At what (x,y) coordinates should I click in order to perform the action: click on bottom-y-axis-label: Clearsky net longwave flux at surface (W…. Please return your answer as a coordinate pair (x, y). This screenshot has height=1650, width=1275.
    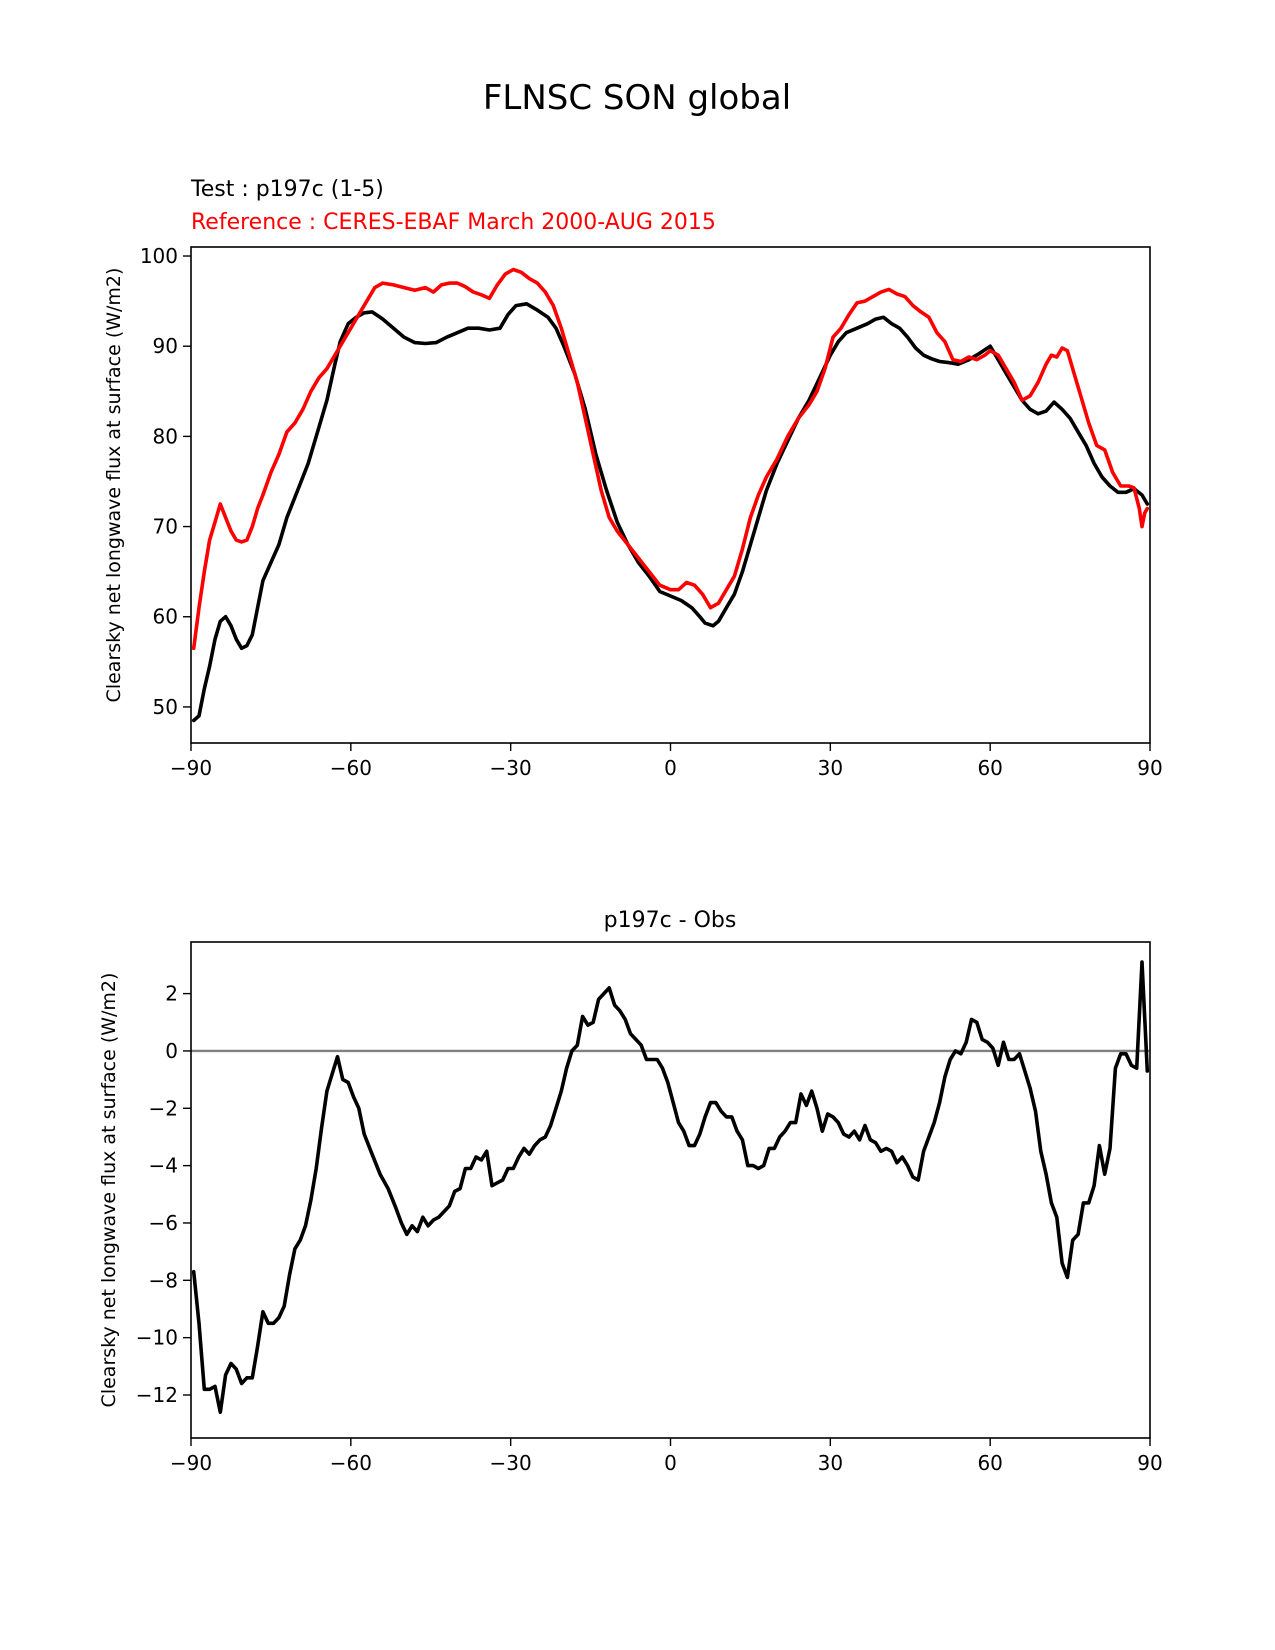
    Looking at the image, I should click on (109, 1190).